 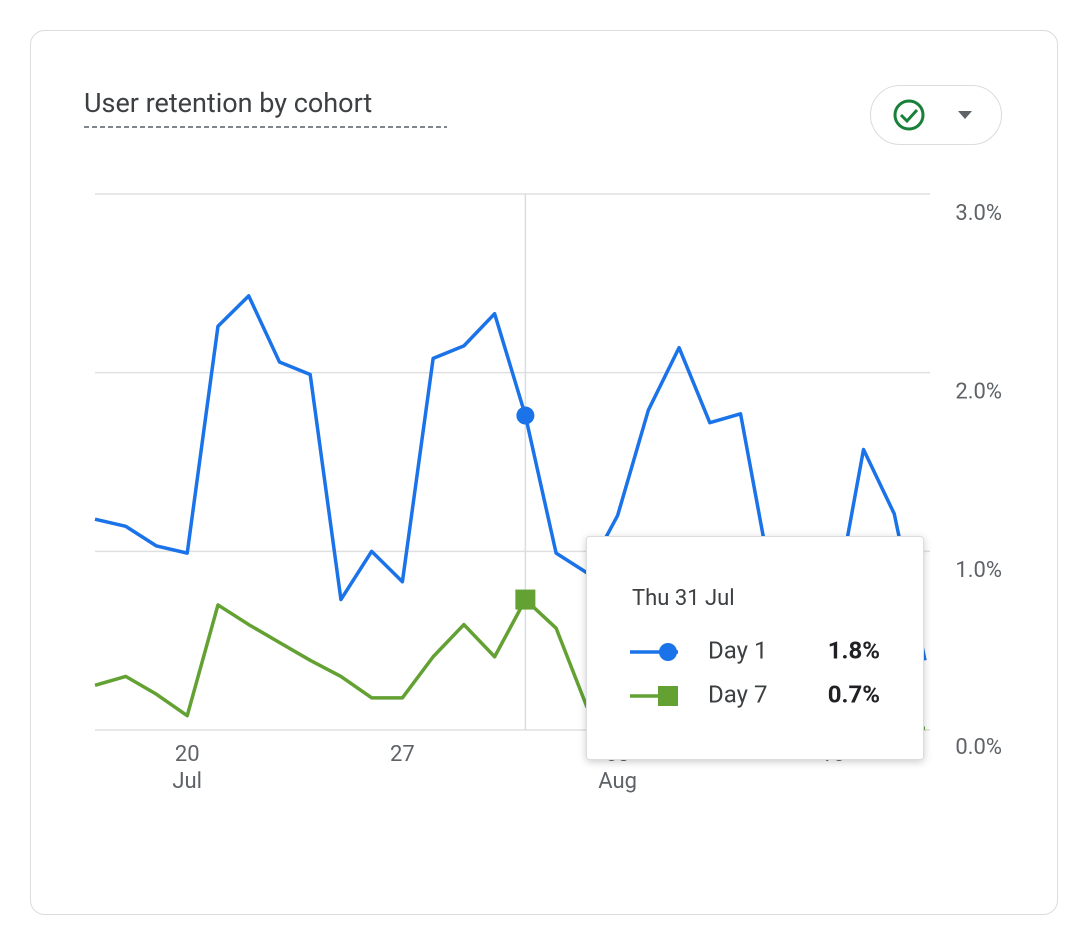 What do you see at coordinates (683, 598) in the screenshot?
I see `tooltip-title: Thu 31 Jul` at bounding box center [683, 598].